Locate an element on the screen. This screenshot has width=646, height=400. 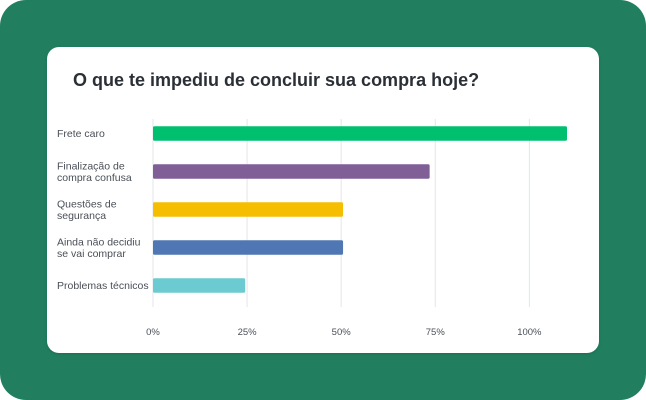
category-label: Problemas técnicos is located at coordinates (103, 286).